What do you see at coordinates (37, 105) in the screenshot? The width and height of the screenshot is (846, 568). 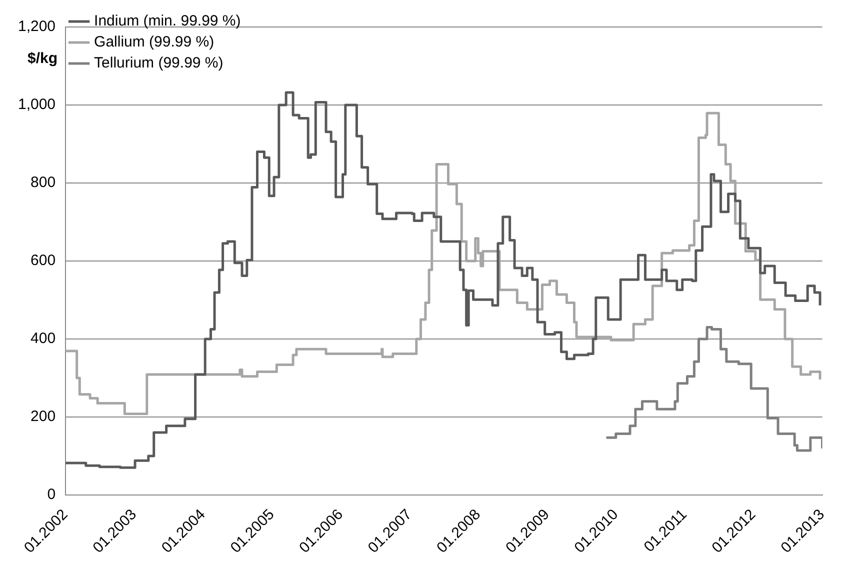 I see `y-tick-label: 1,000` at bounding box center [37, 105].